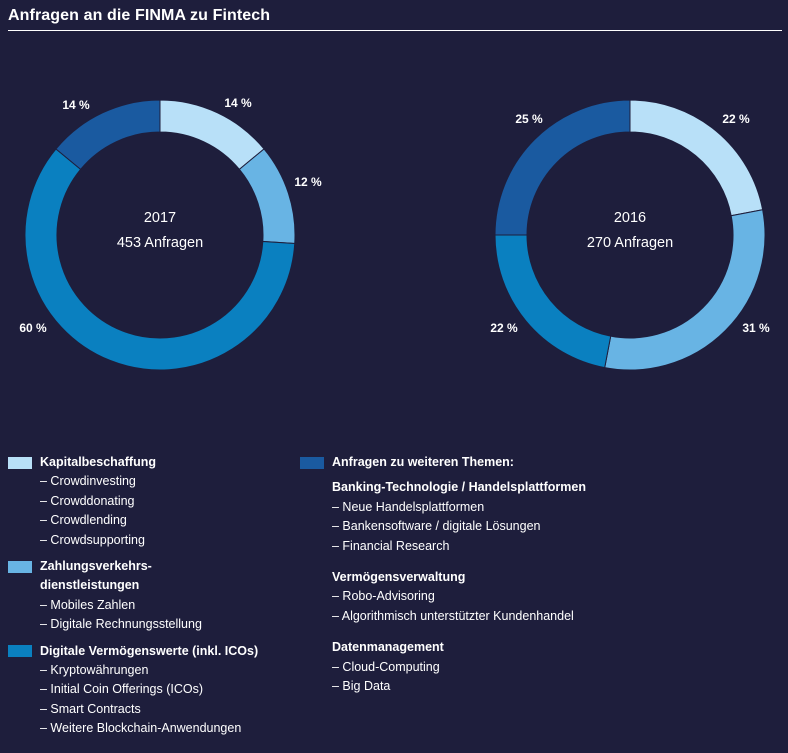 This screenshot has width=788, height=753. I want to click on legend-subitem: – Crowdsupporting, so click(92, 539).